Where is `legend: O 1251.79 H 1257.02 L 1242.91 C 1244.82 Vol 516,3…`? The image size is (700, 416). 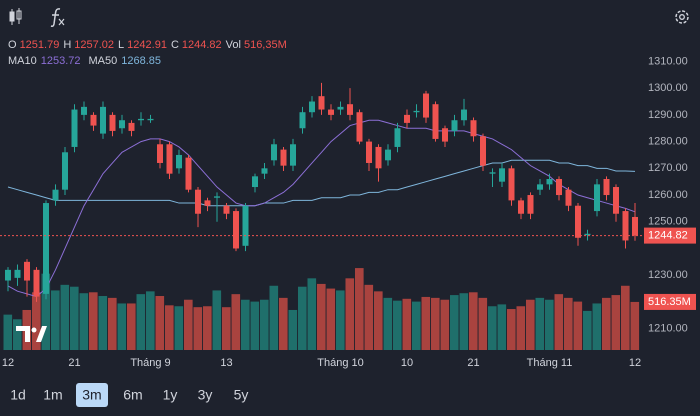
legend: O 1251.79 H 1257.02 L 1242.91 C 1244.82 Vol 516,3… is located at coordinates (147, 53).